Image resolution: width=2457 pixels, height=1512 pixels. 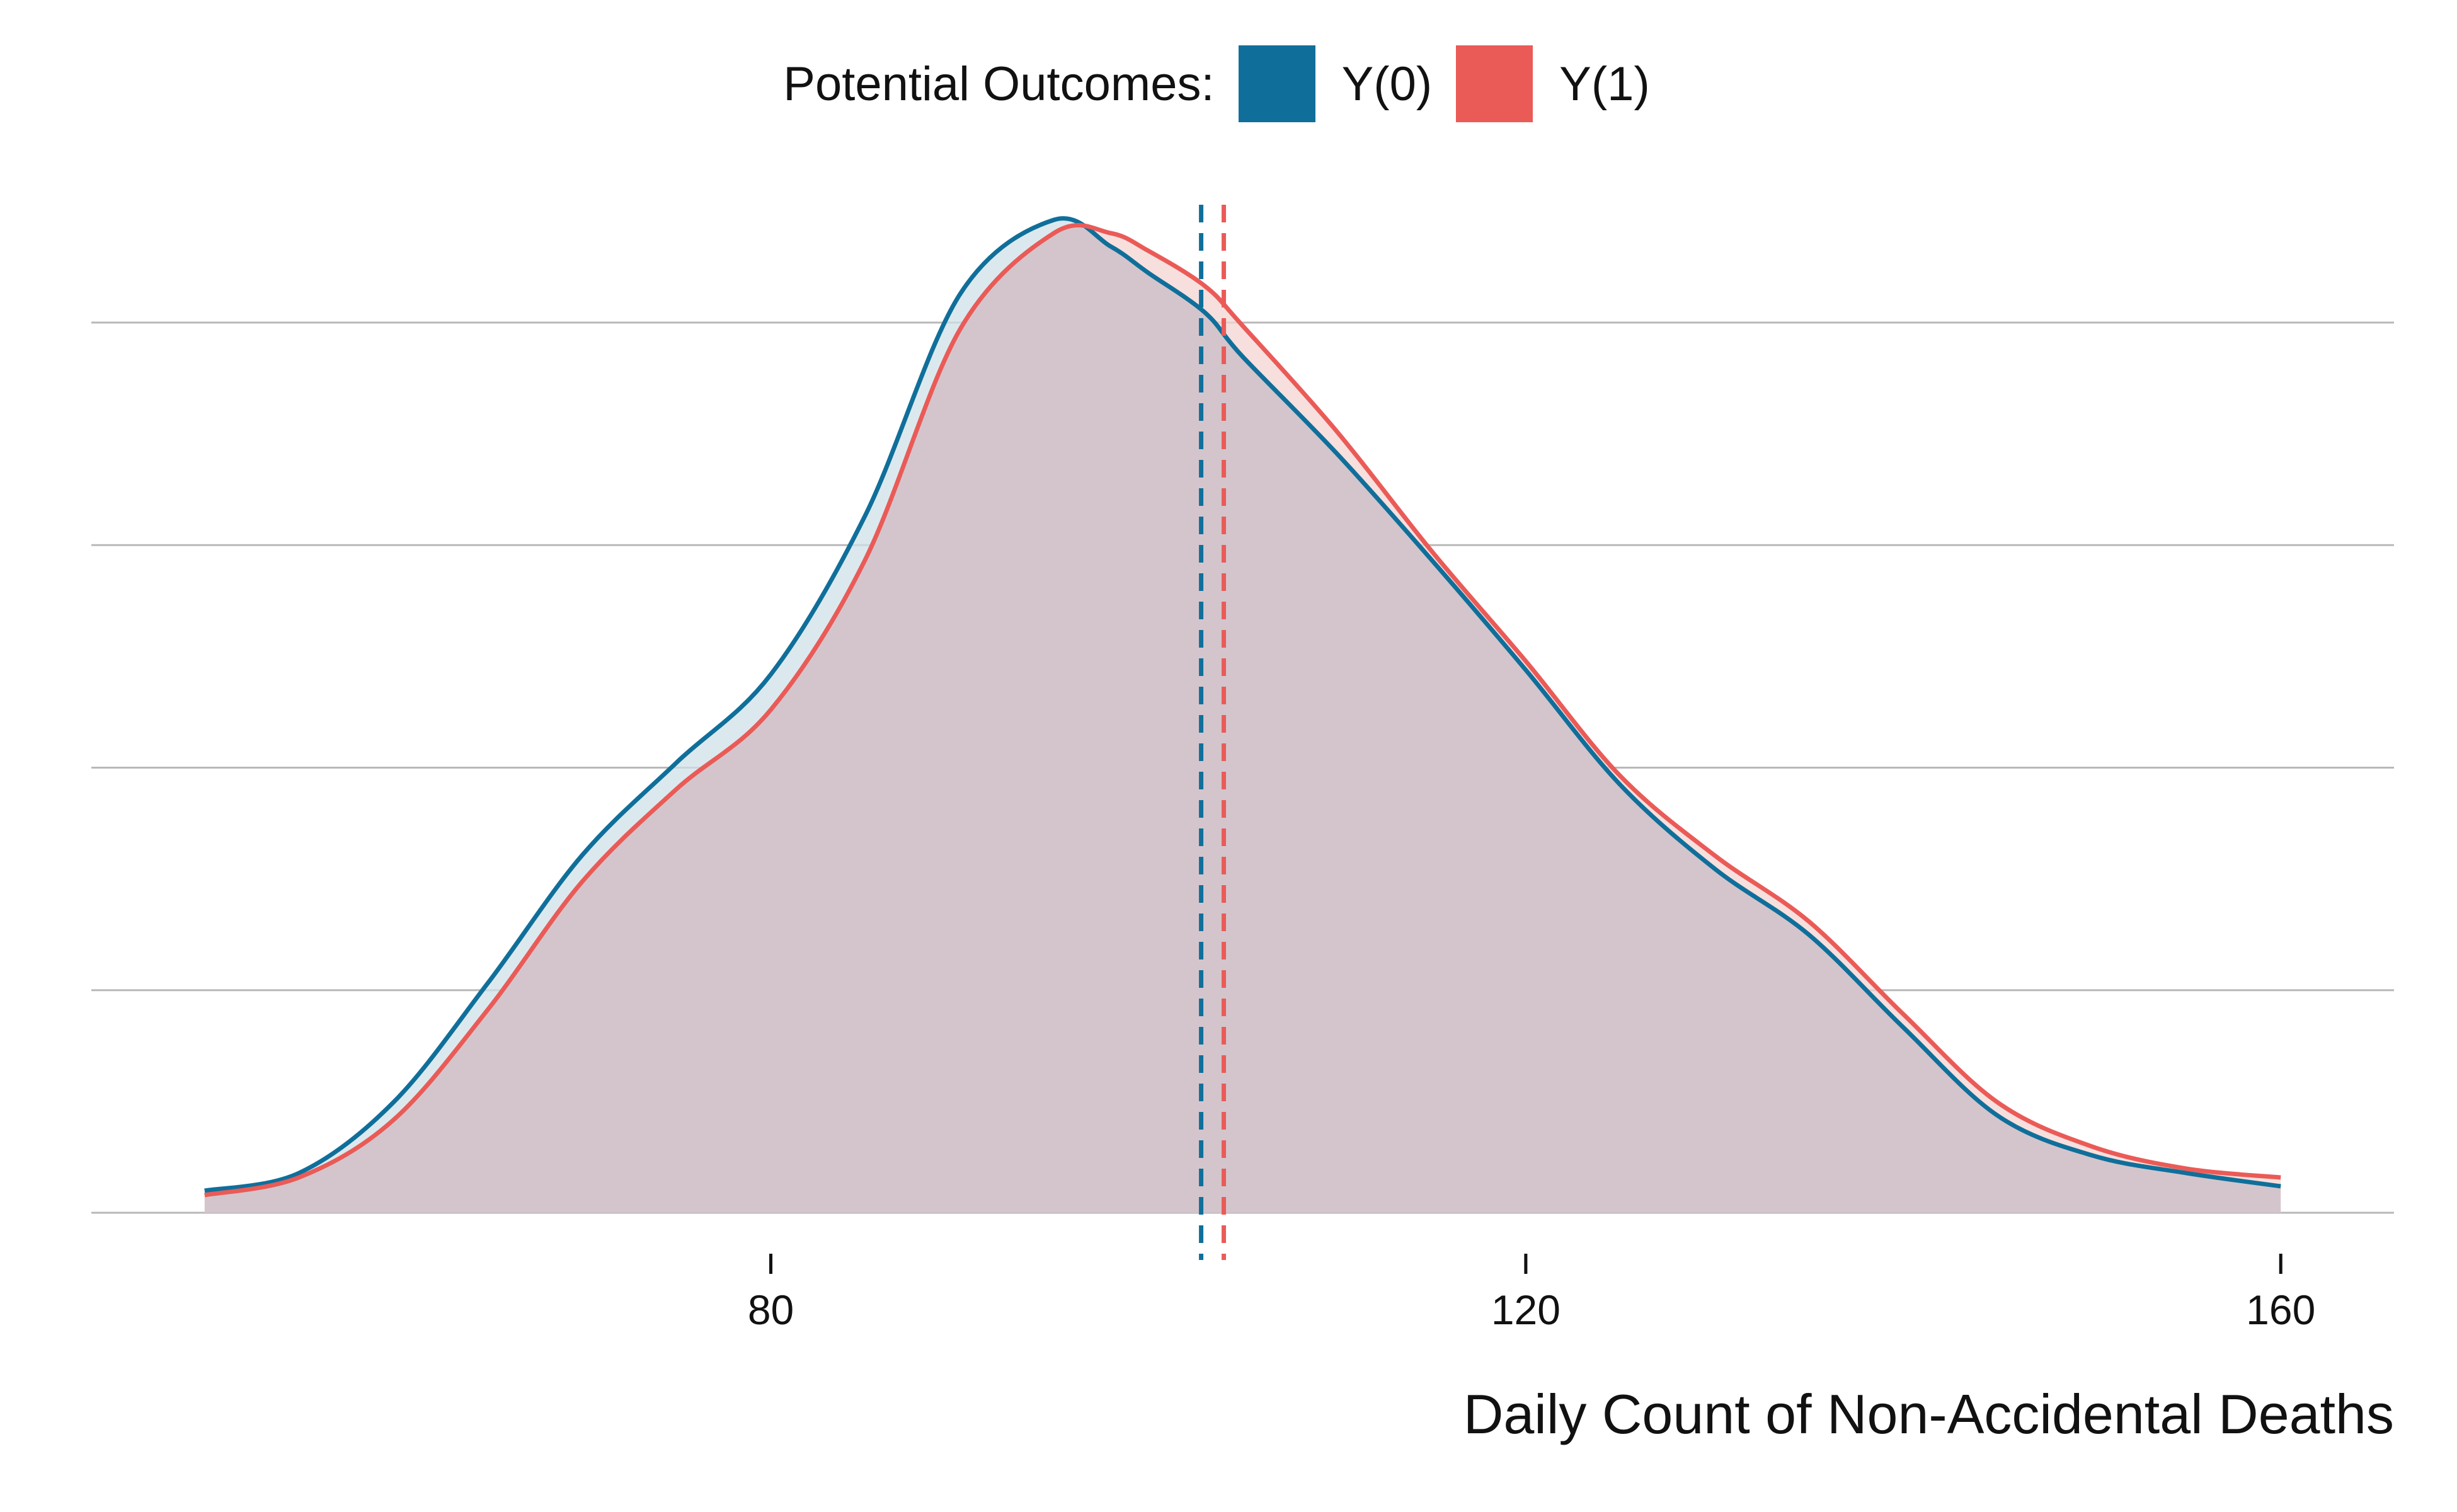 I want to click on x-tick-label: 160, so click(x=2280, y=1309).